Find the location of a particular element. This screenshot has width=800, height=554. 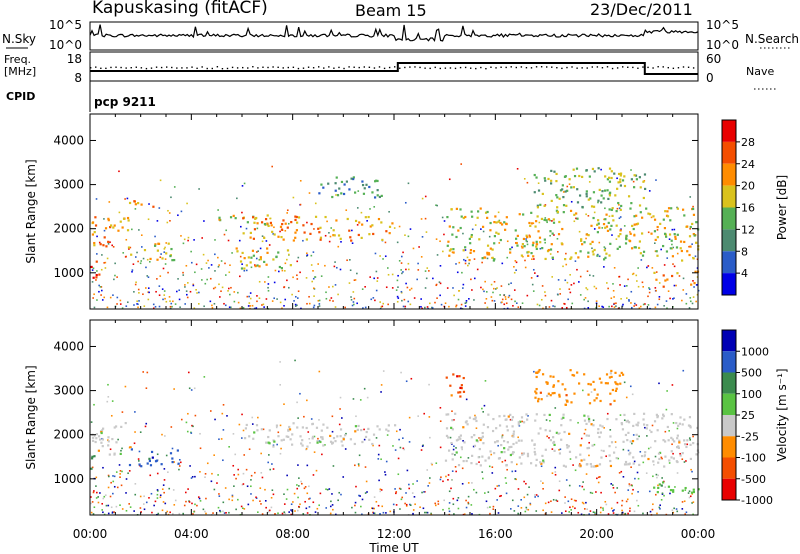

nsky-trace is located at coordinates (394, 33).